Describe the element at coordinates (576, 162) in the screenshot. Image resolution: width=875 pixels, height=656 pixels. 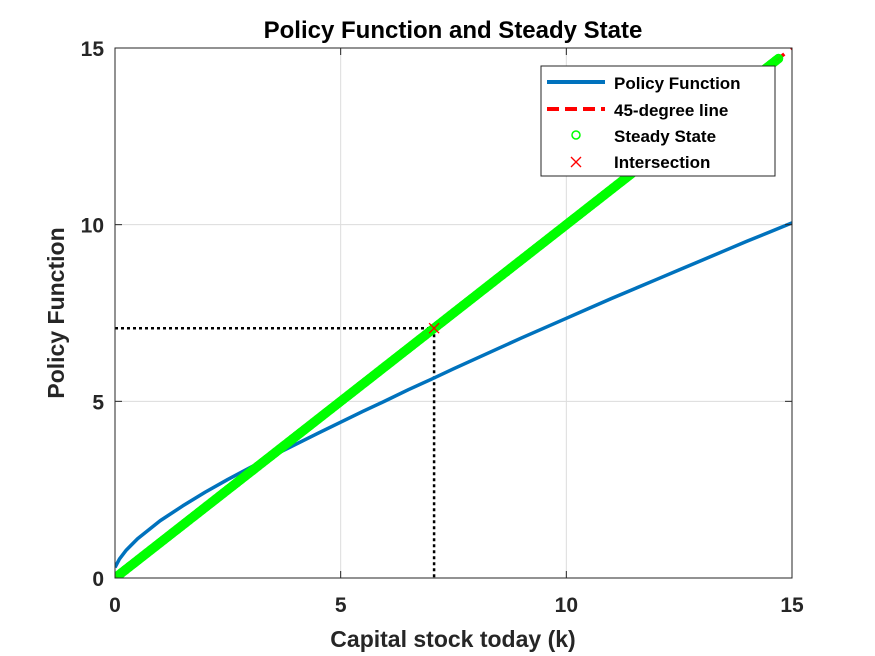
I see `legend-swatch-intersection` at that location.